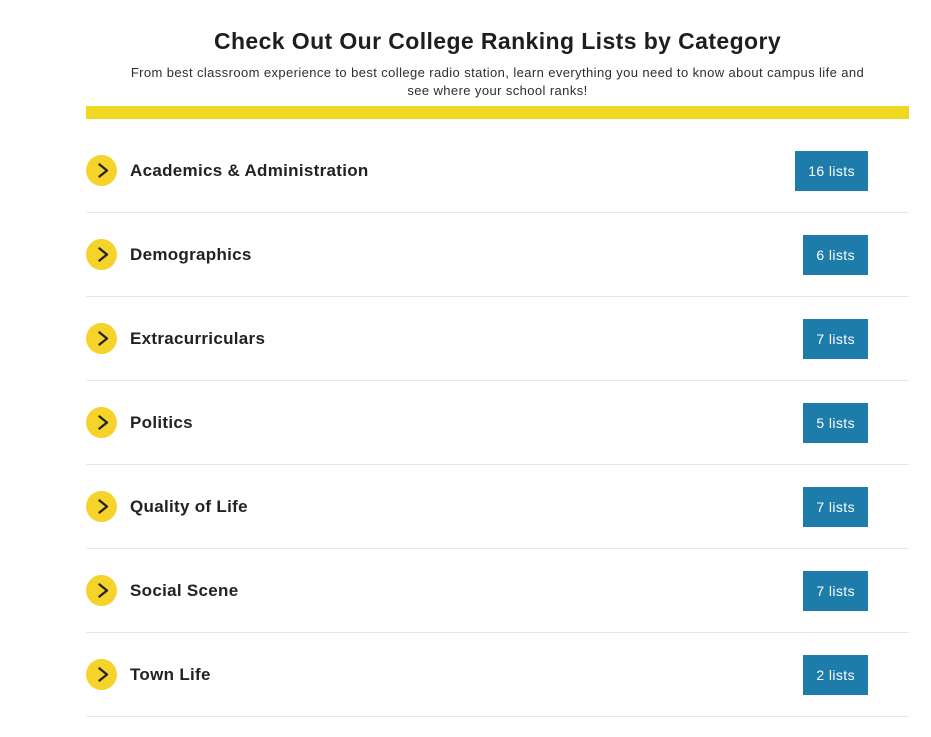  I want to click on list-count-badge: 2 lists, so click(835, 674).